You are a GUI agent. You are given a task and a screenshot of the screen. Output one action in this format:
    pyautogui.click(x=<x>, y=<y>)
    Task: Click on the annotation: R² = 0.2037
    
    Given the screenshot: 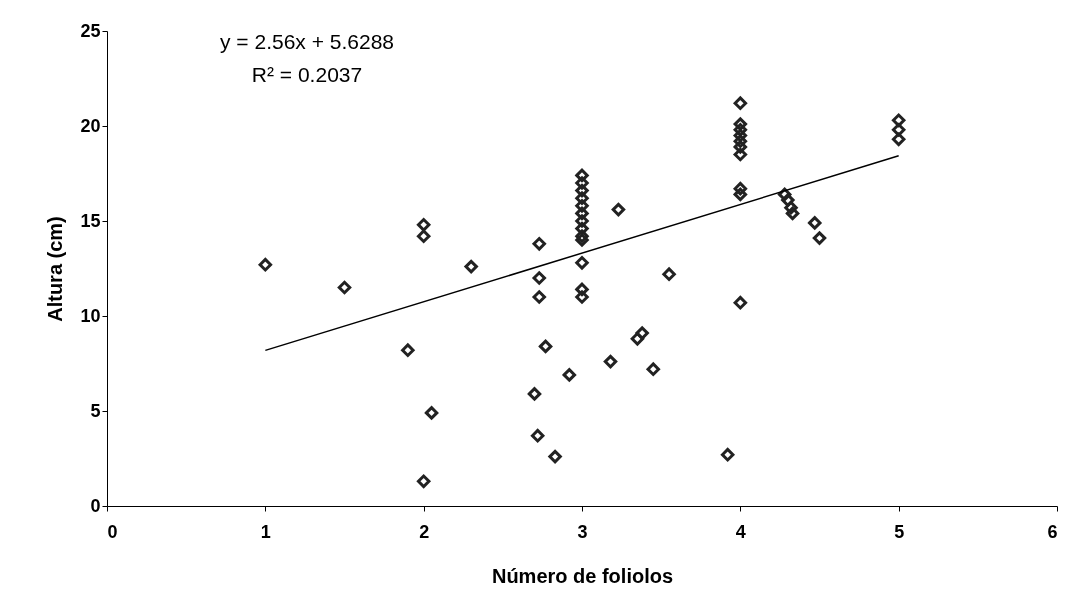 What is the action you would take?
    pyautogui.click(x=307, y=74)
    